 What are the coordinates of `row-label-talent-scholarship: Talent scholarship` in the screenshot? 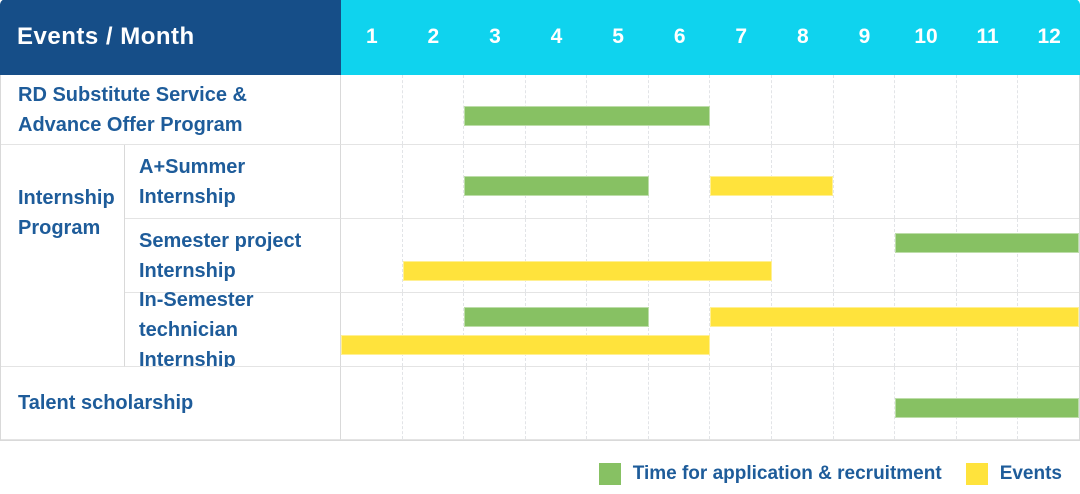 It's located at (171, 403).